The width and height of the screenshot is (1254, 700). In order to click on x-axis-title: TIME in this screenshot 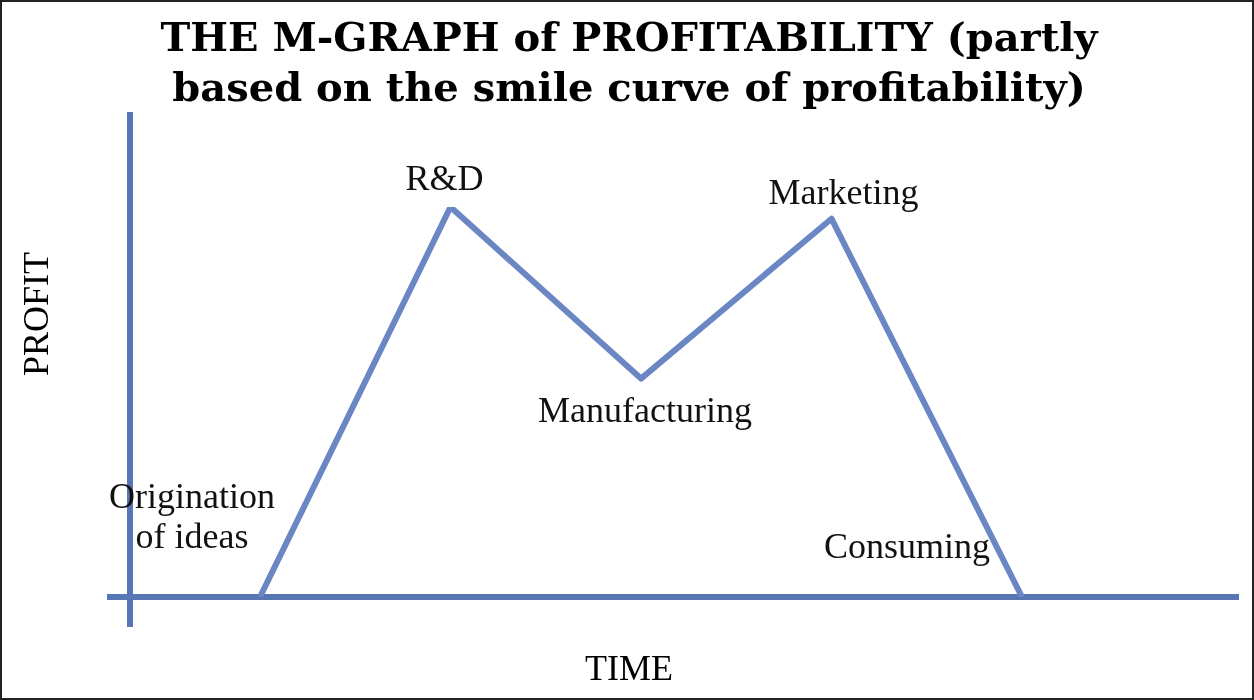, I will do `click(629, 668)`.